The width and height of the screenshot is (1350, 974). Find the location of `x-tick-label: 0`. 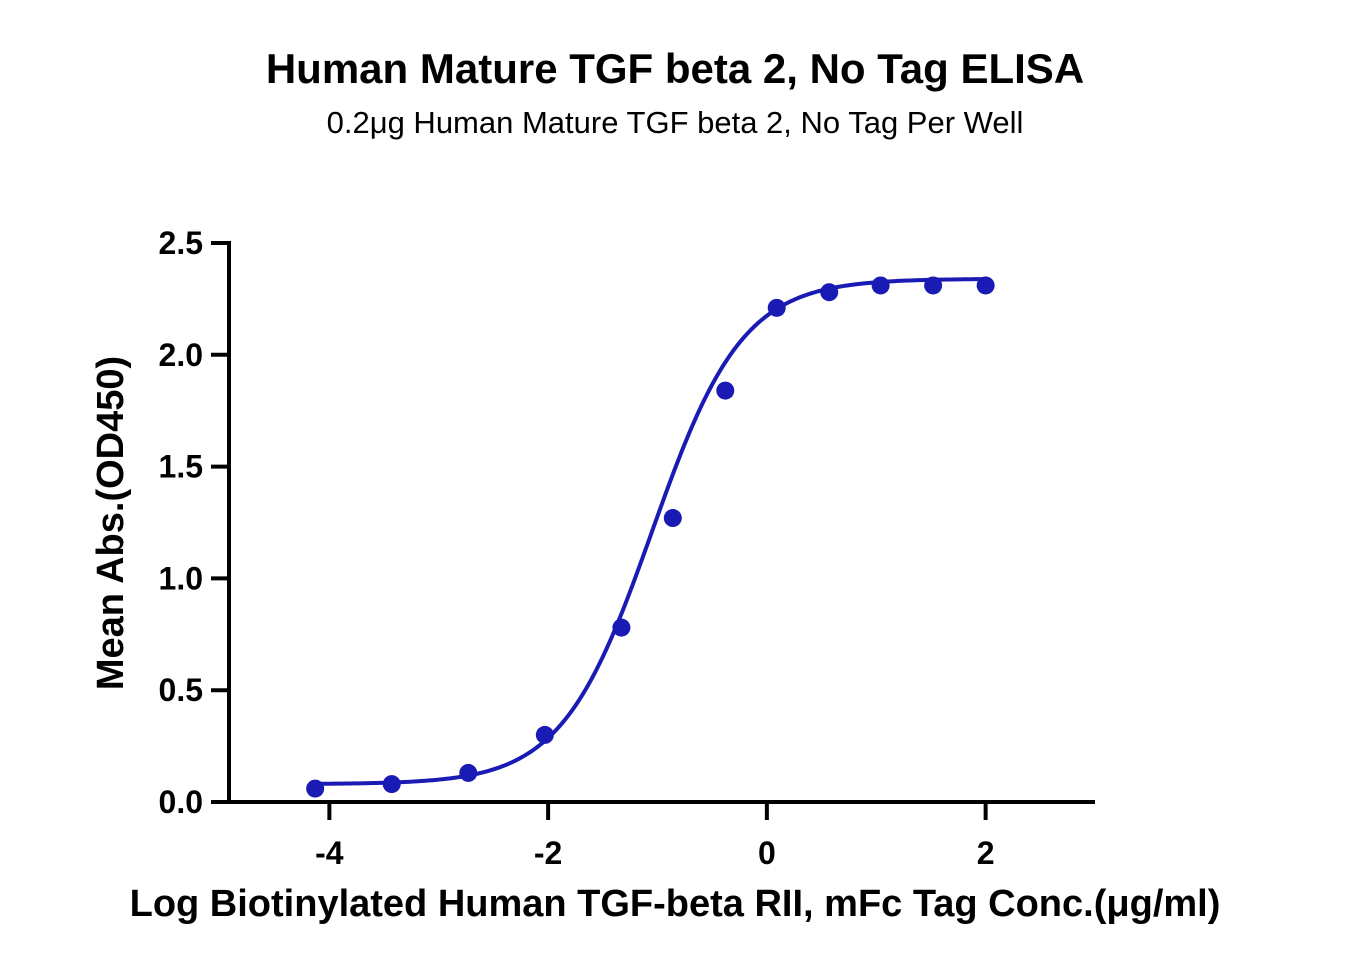

x-tick-label: 0 is located at coordinates (767, 853).